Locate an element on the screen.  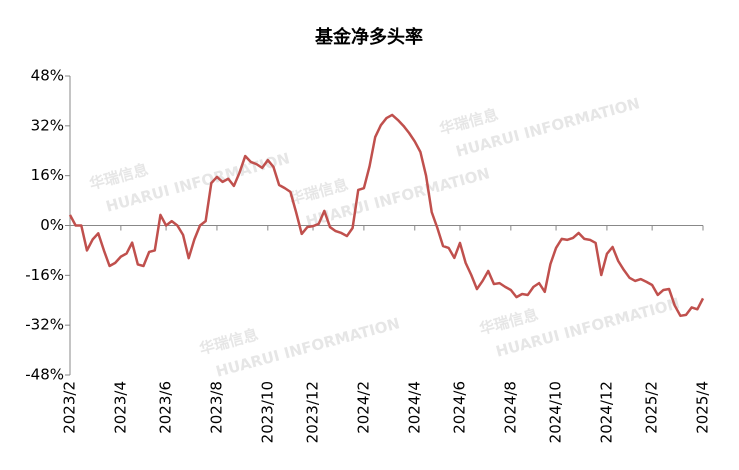
y-tick-label: 0% is located at coordinates (52, 225).